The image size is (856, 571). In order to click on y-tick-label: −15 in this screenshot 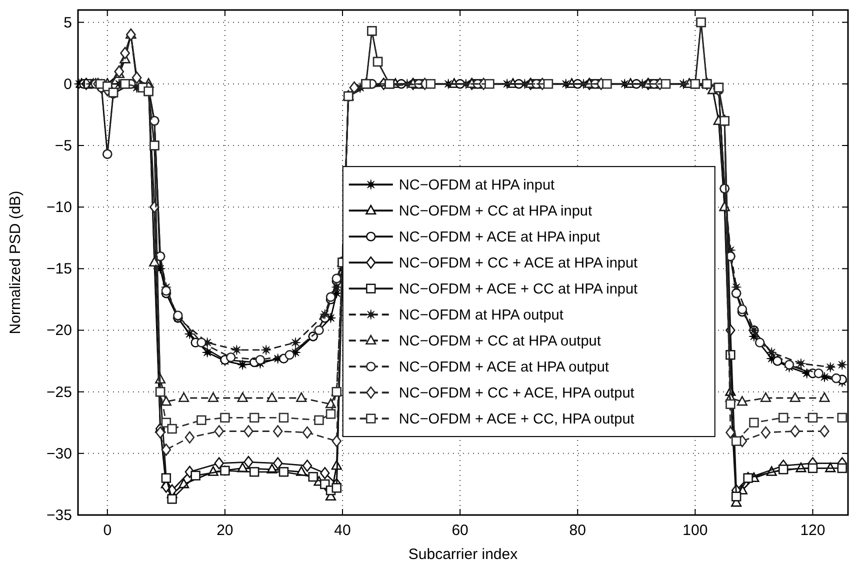, I will do `click(59, 269)`.